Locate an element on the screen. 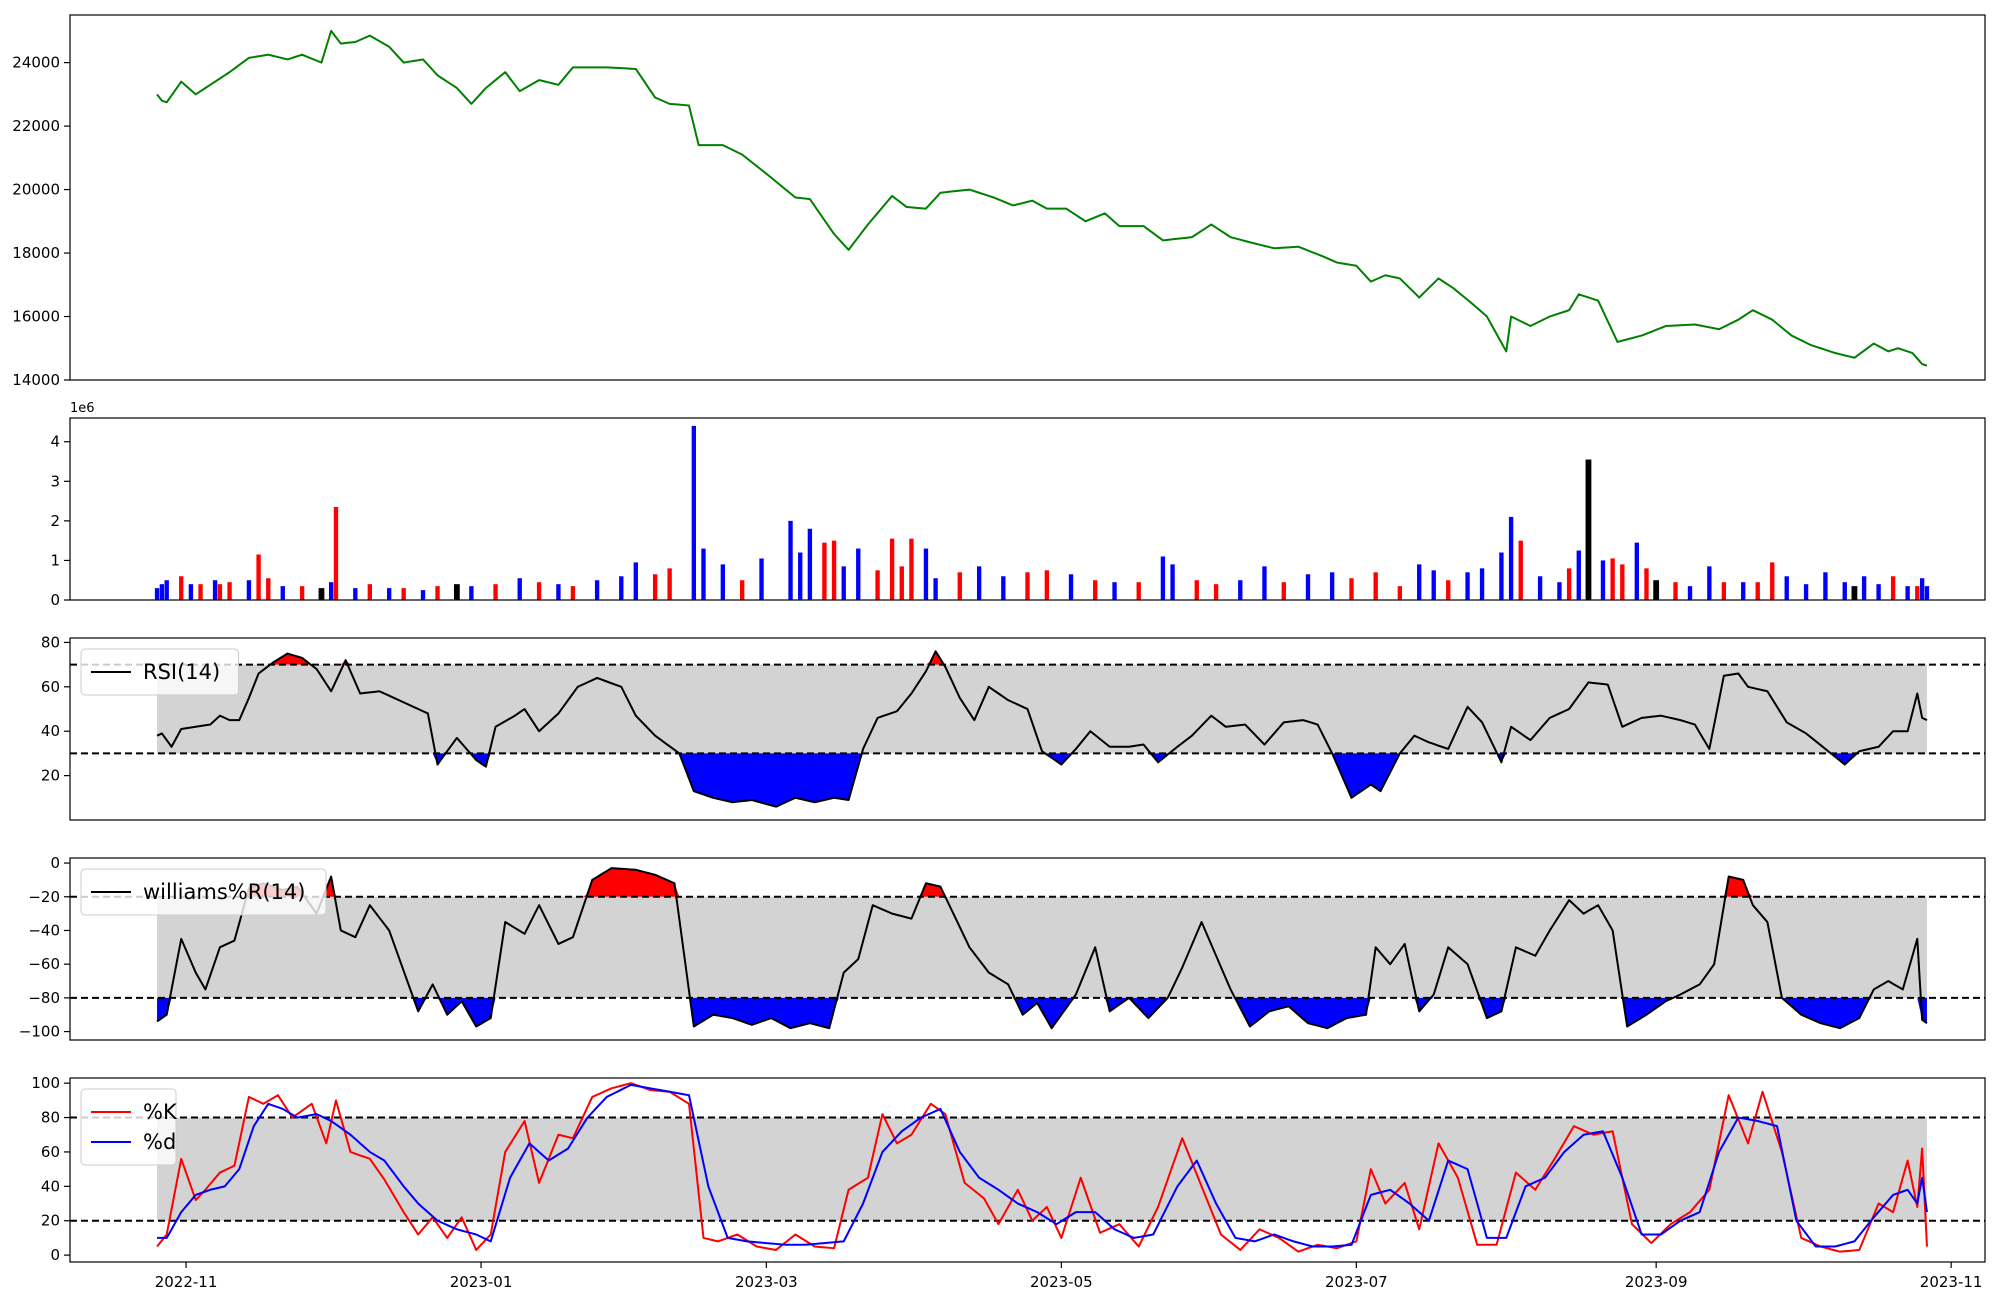  x-tick-label: 2023-05 is located at coordinates (1061, 1282).